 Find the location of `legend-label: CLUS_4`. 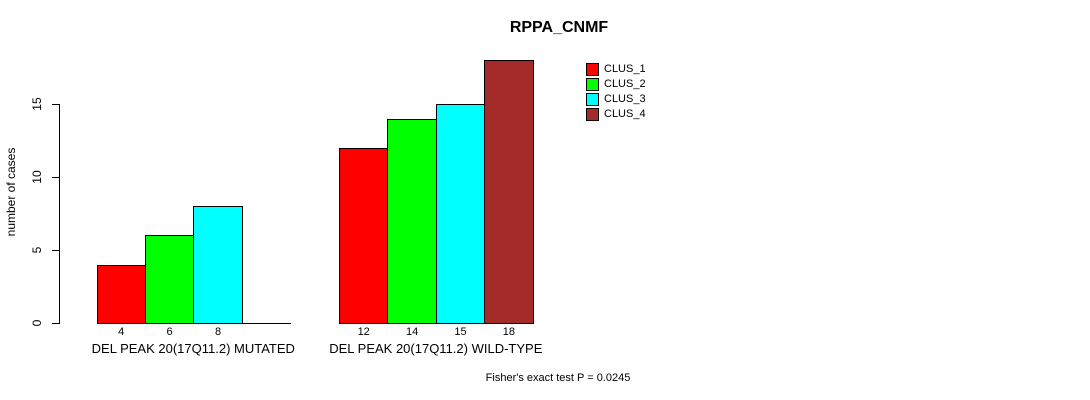

legend-label: CLUS_4 is located at coordinates (625, 114).